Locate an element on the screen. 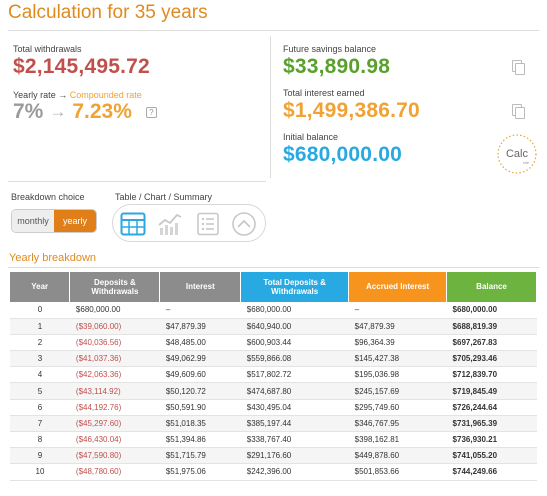  yearly-option: yearly is located at coordinates (75, 221).